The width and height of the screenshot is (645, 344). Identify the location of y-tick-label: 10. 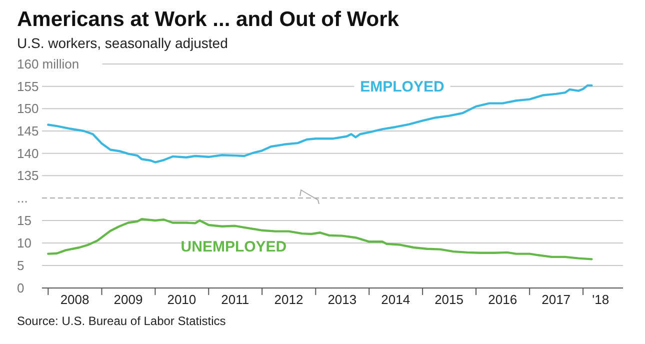
(24, 243).